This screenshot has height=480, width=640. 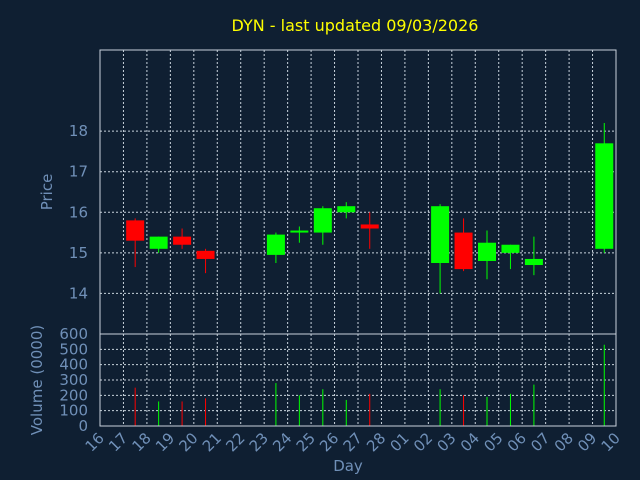 What do you see at coordinates (142, 442) in the screenshot?
I see `x-tick-label: 18` at bounding box center [142, 442].